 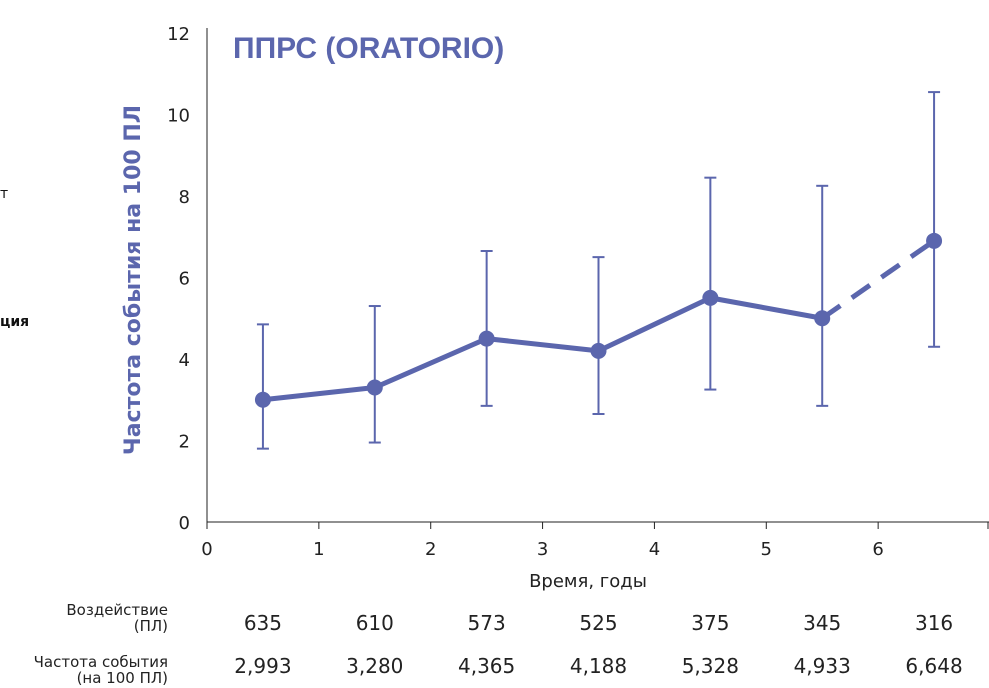 What do you see at coordinates (934, 666) in the screenshot?
I see `rate-value: 6,648` at bounding box center [934, 666].